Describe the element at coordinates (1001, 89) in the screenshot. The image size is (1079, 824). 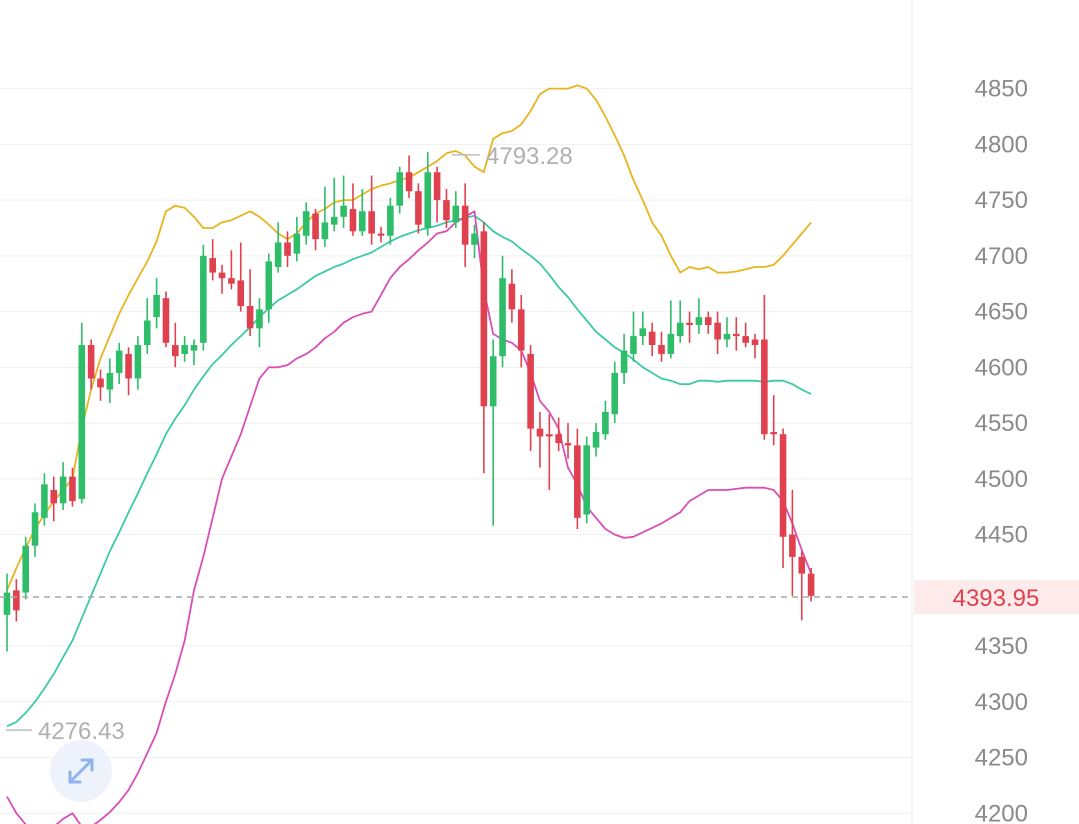
I see `y-tick-label: 4850` at that location.